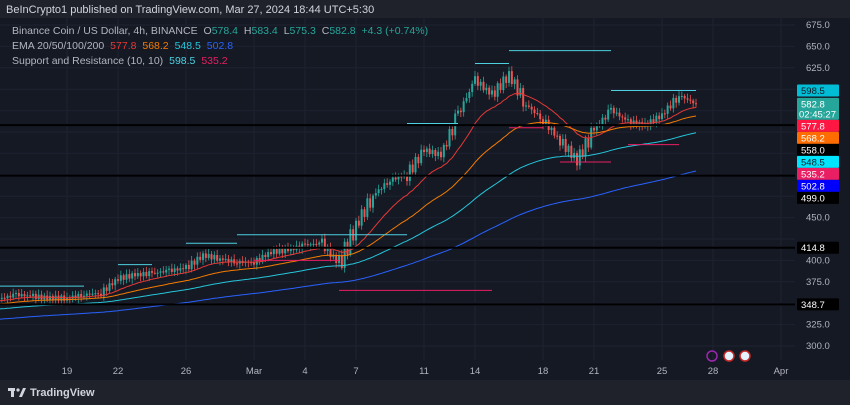 This screenshot has height=405, width=850. I want to click on y-tick-label: 325.0, so click(818, 325).